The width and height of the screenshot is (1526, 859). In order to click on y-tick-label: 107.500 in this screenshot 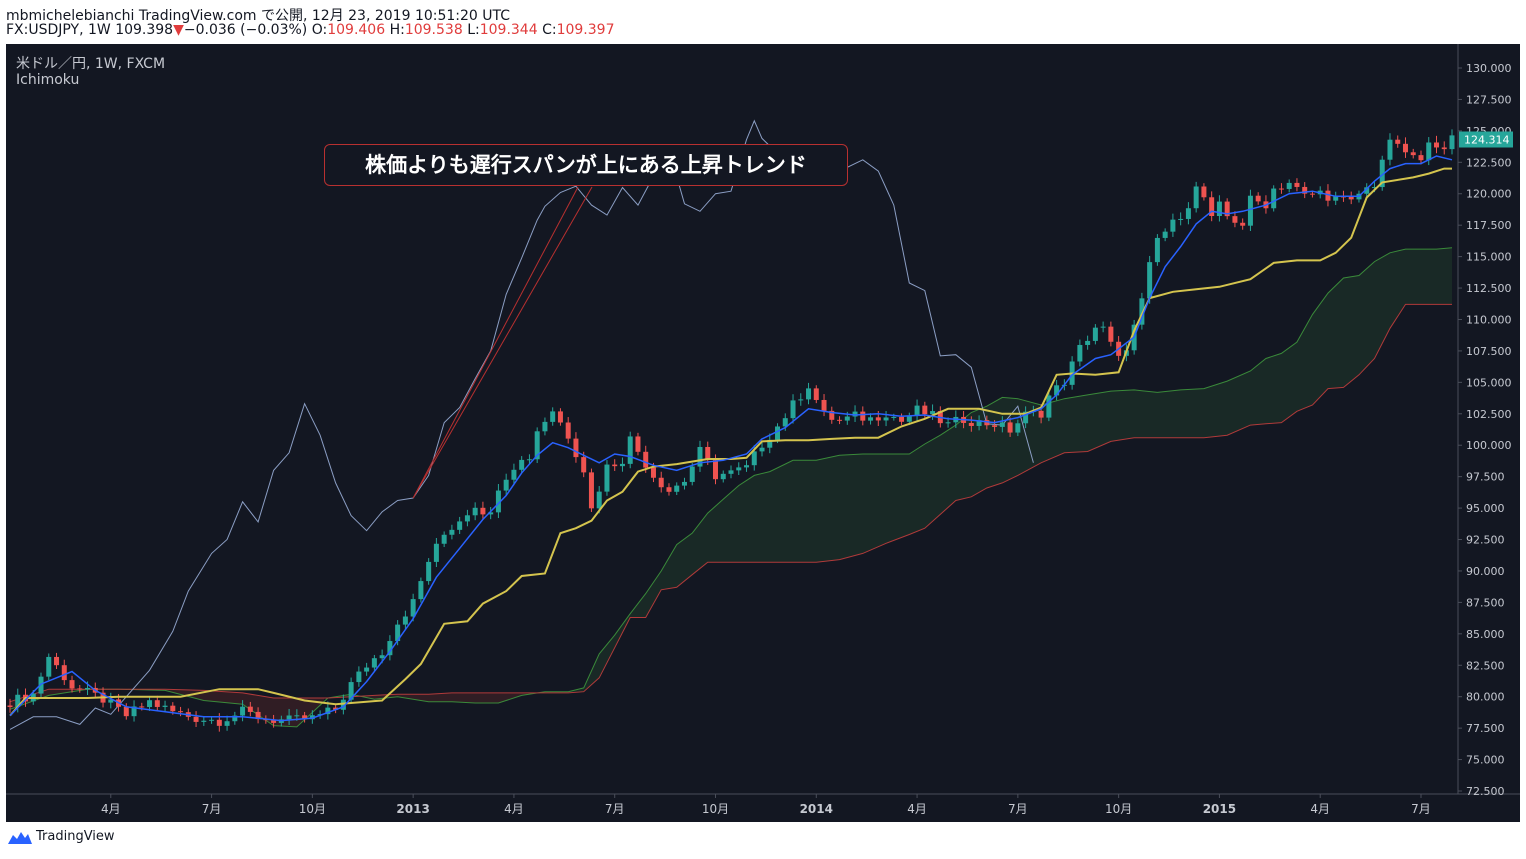, I will do `click(1489, 351)`.